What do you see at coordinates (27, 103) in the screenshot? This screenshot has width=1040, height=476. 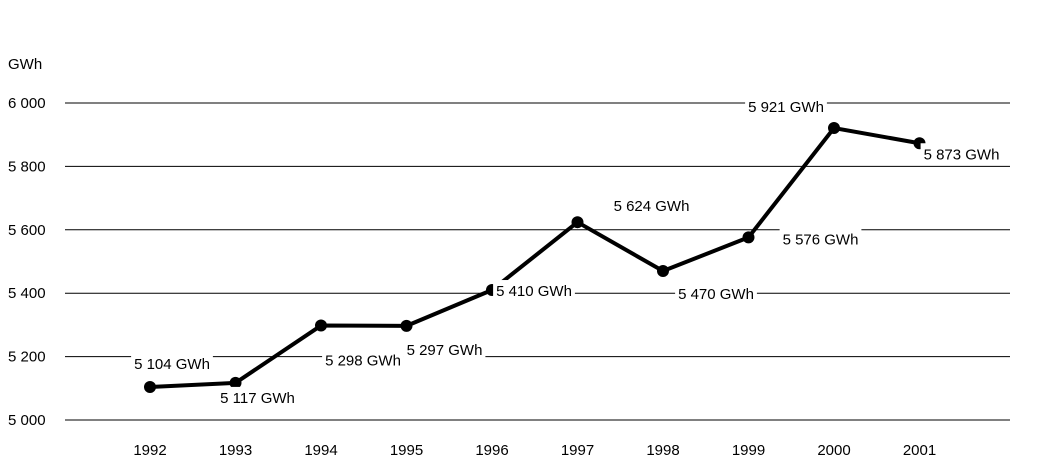 I see `y-tick-label: 6 000` at bounding box center [27, 103].